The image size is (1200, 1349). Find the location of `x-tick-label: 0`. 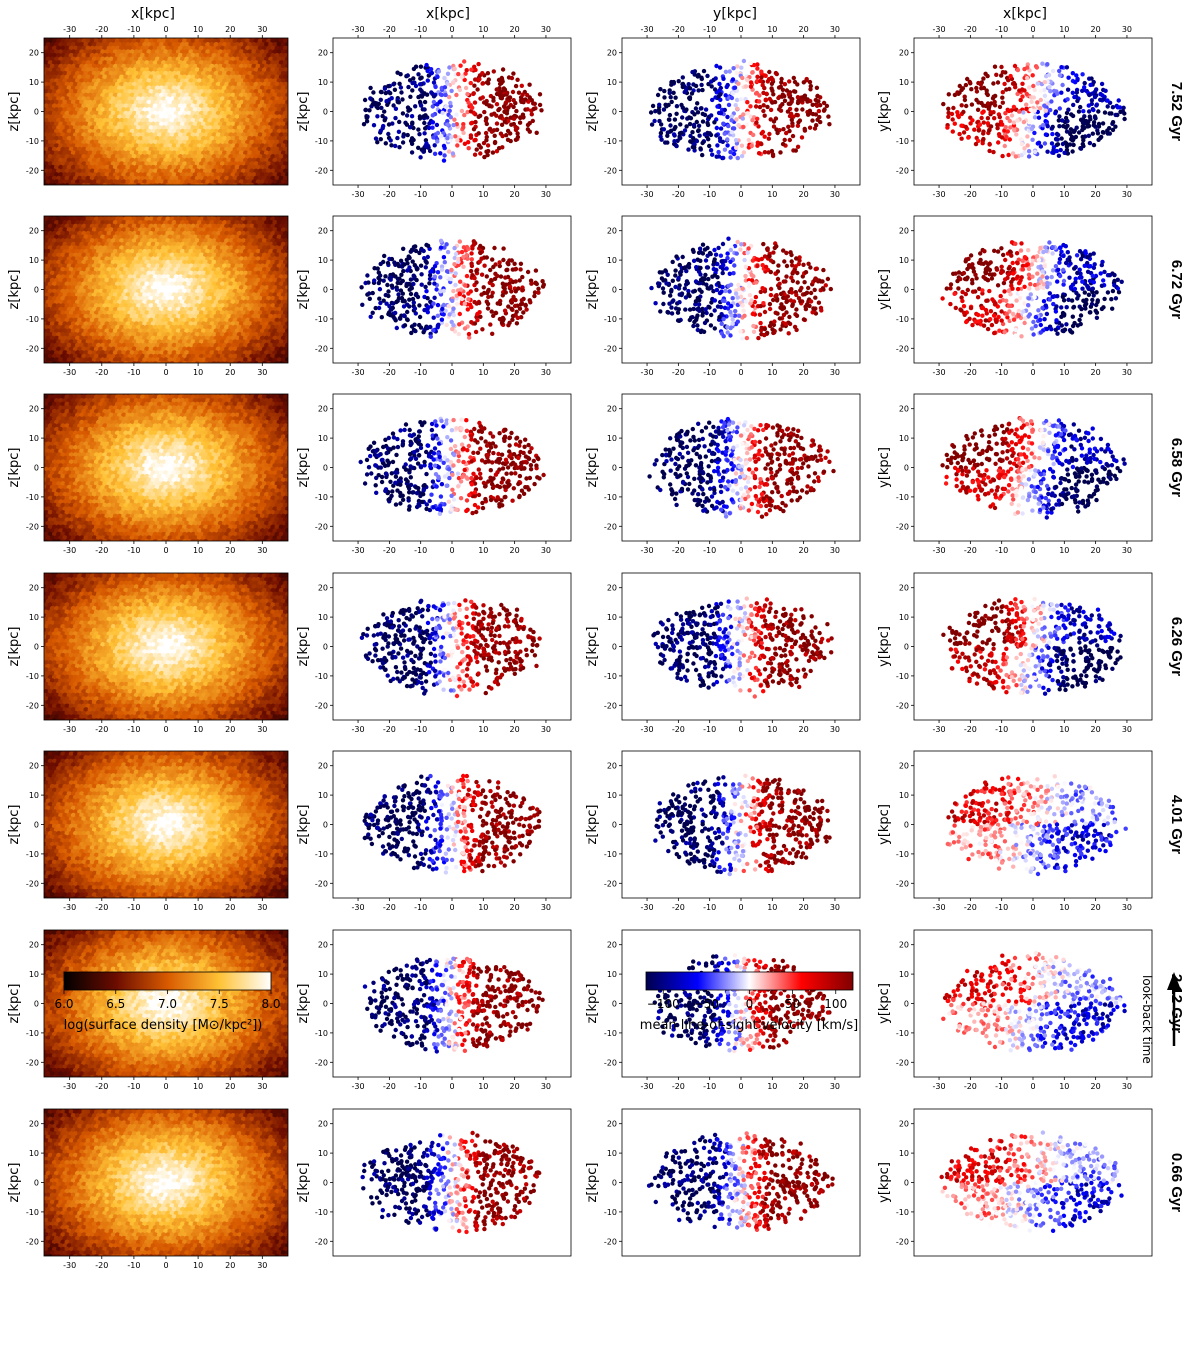

x-tick-label: 0 is located at coordinates (1032, 29).